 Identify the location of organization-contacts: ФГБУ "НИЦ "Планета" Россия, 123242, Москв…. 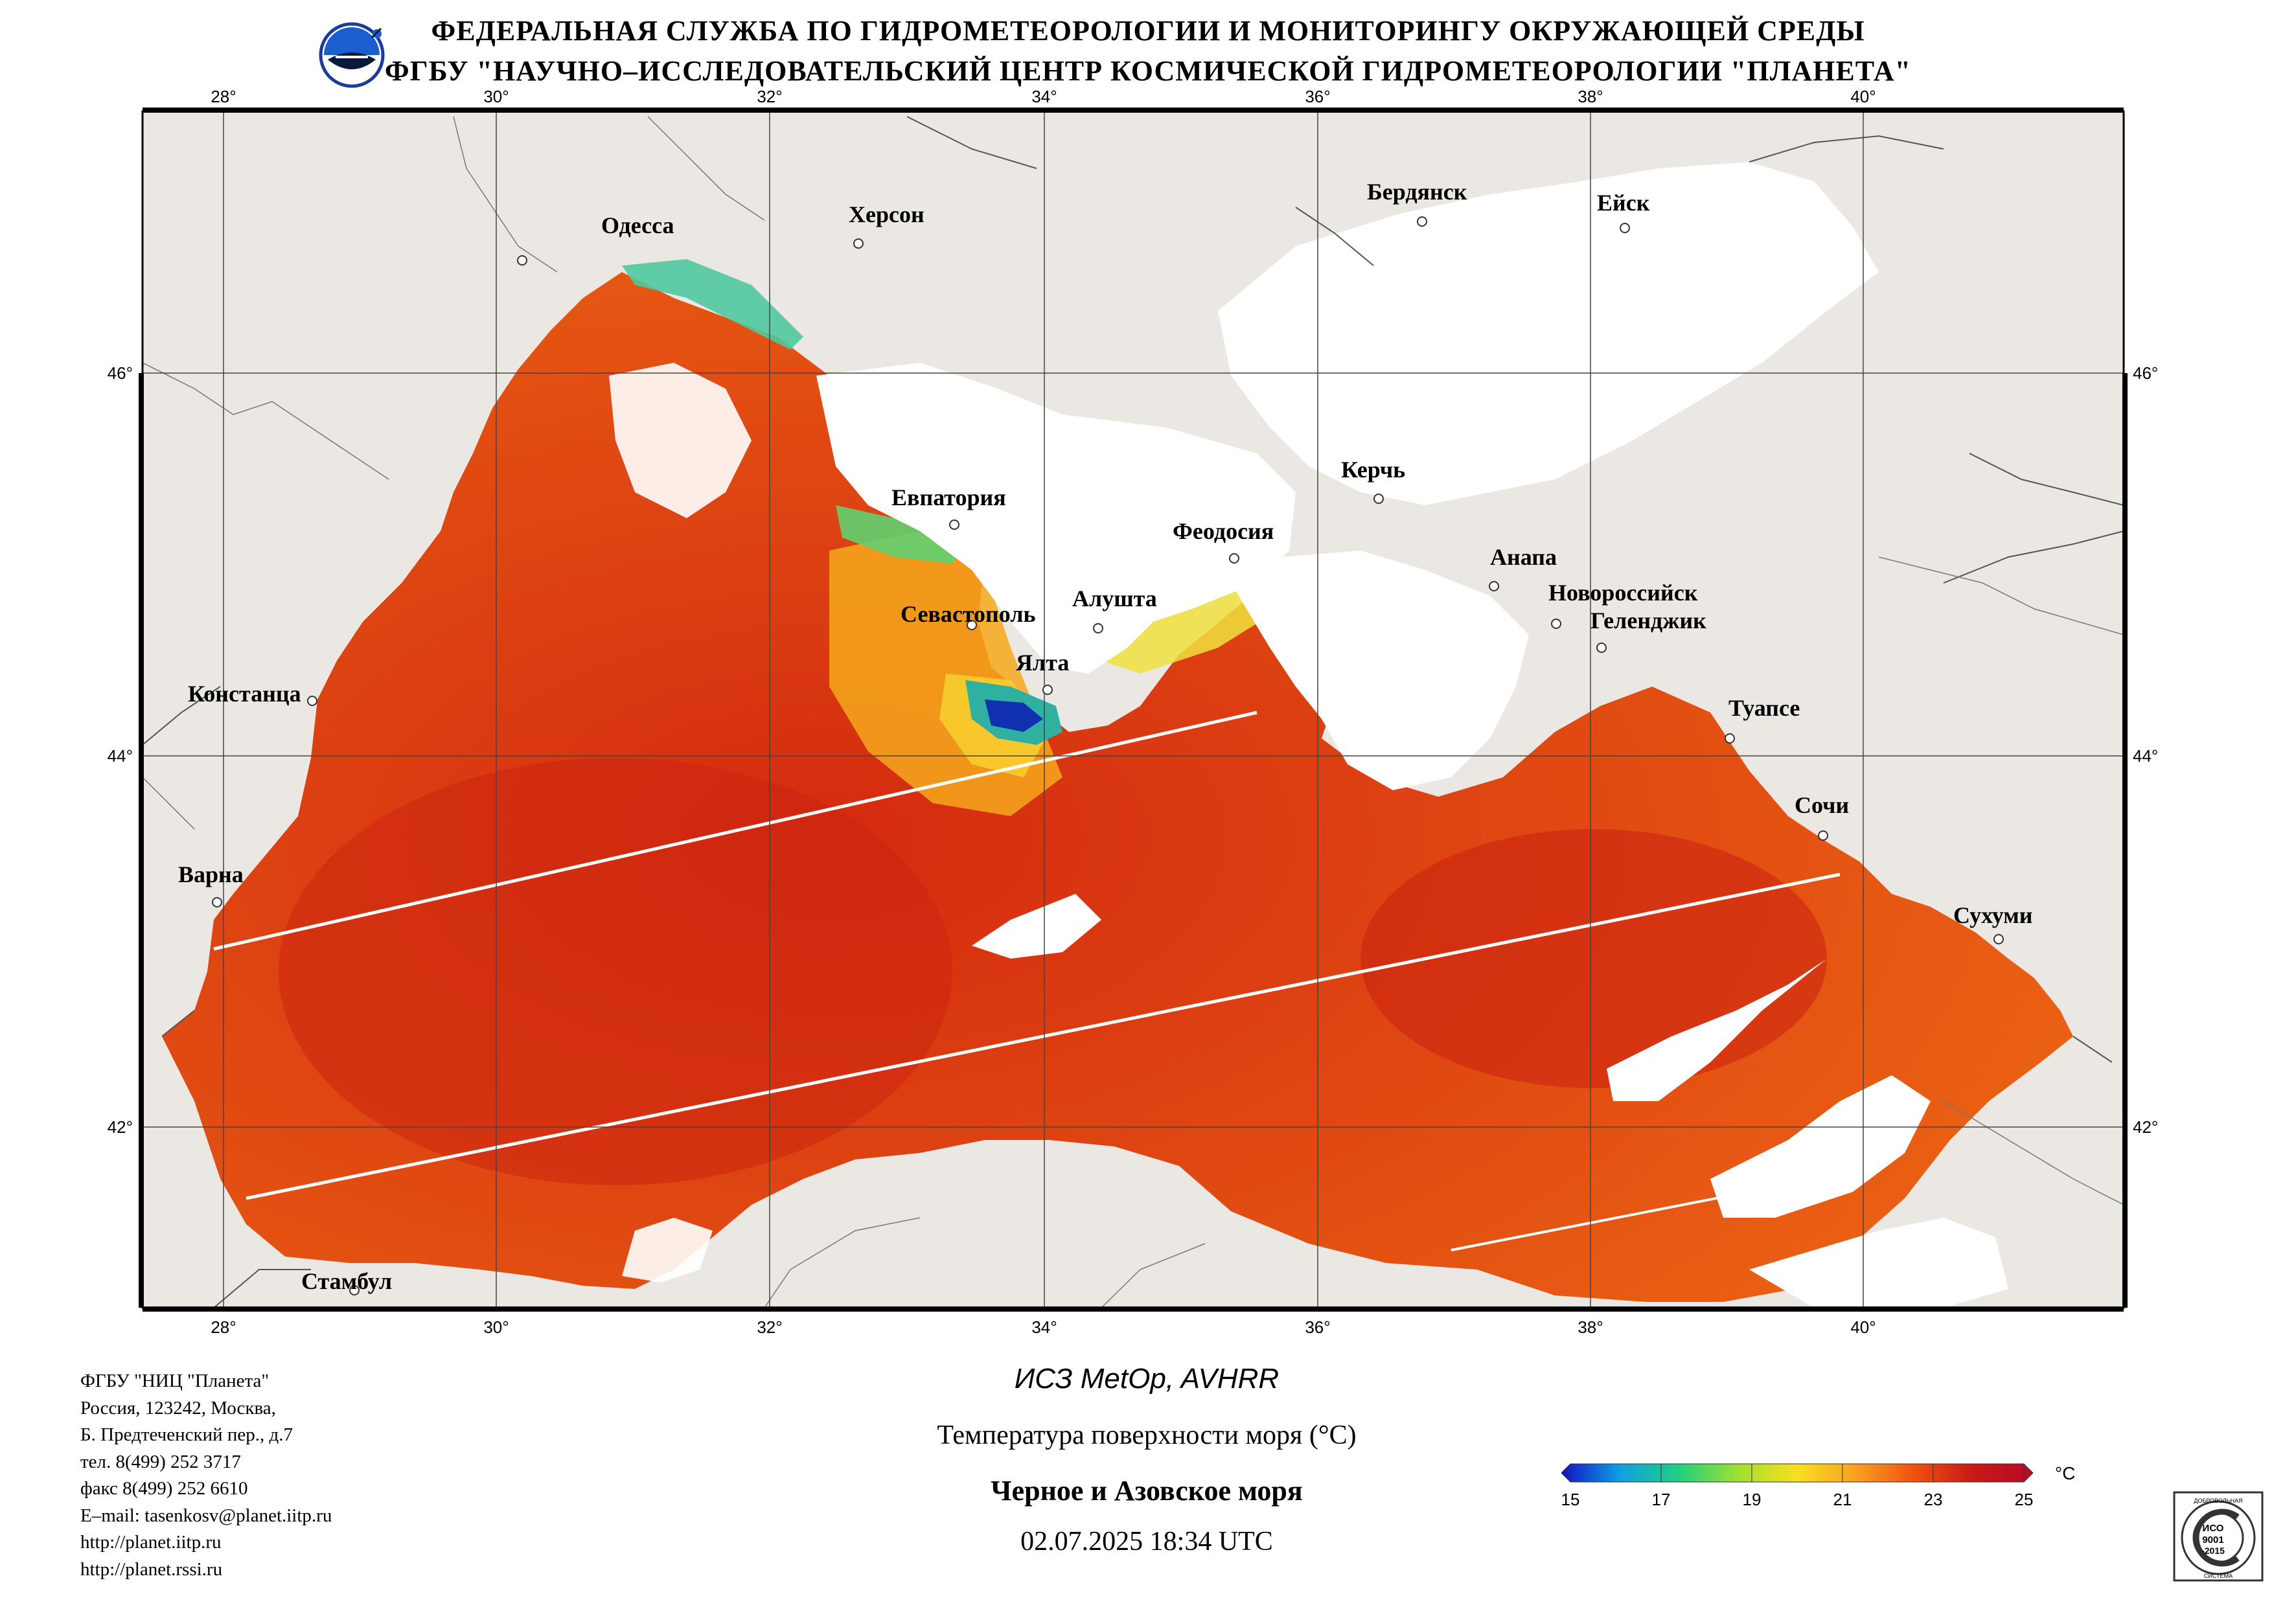
(206, 1475).